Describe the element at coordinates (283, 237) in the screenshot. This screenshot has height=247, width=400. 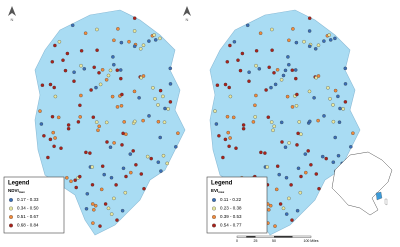
I see `scale-bar-seg` at that location.